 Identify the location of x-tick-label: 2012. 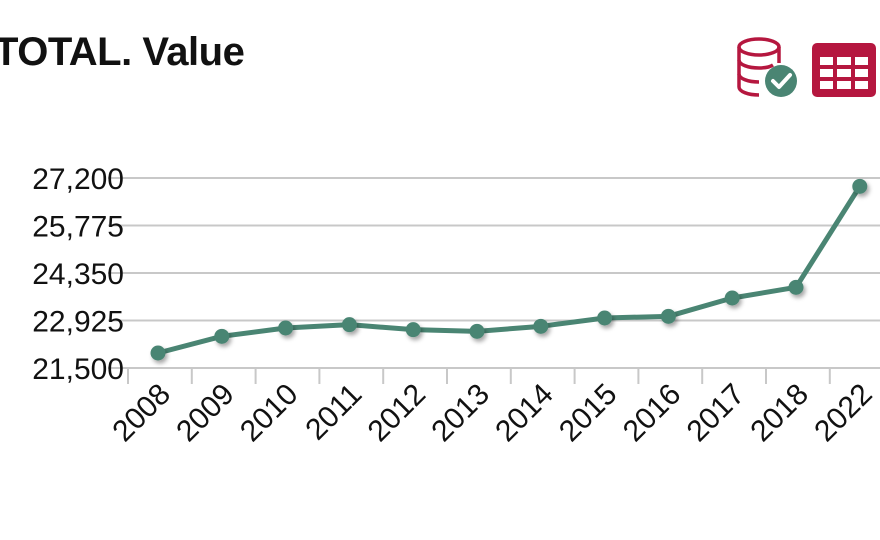
(397, 413).